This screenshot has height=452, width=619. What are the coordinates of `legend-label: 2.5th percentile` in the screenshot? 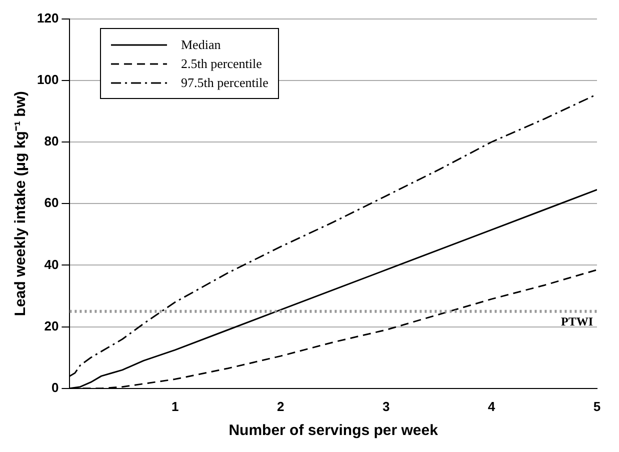 It's located at (221, 64).